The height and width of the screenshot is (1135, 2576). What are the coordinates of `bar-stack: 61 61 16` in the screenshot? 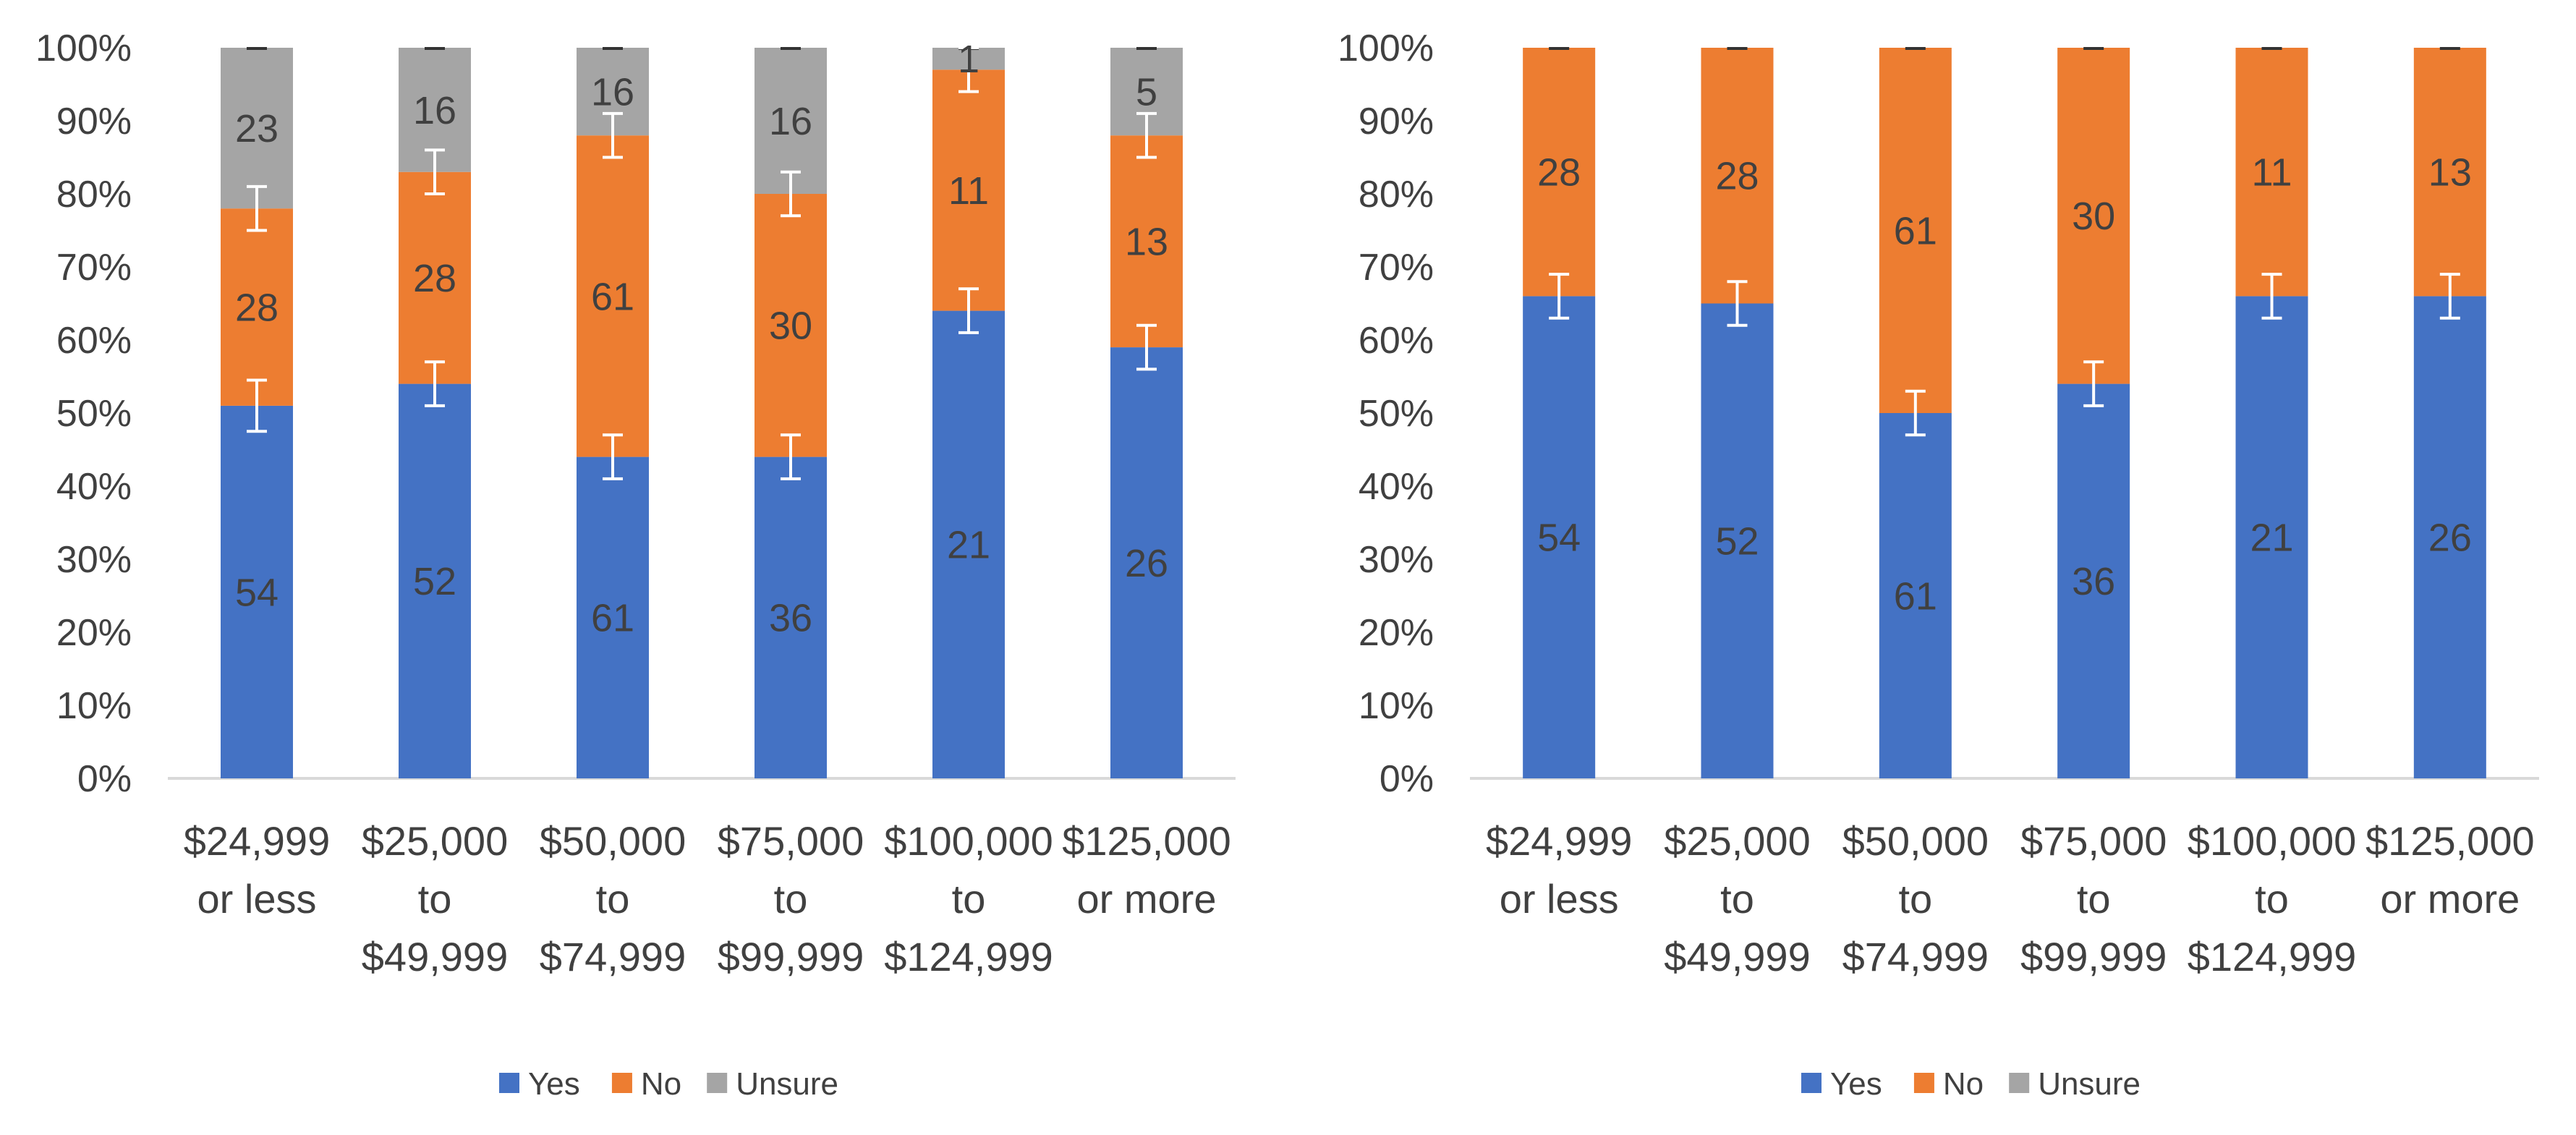 It's located at (613, 413).